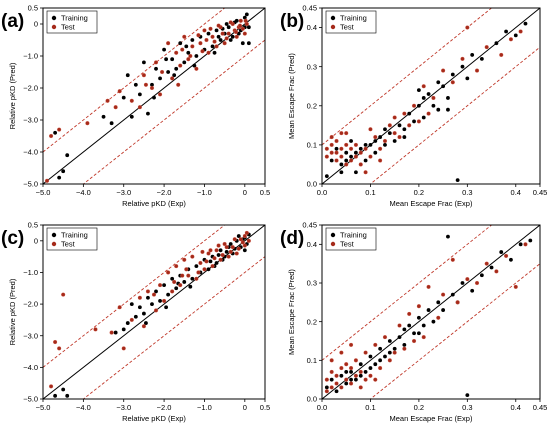 This screenshot has width=550, height=426. What do you see at coordinates (516, 192) in the screenshot?
I see `x-tick-label: 0.4` at bounding box center [516, 192].